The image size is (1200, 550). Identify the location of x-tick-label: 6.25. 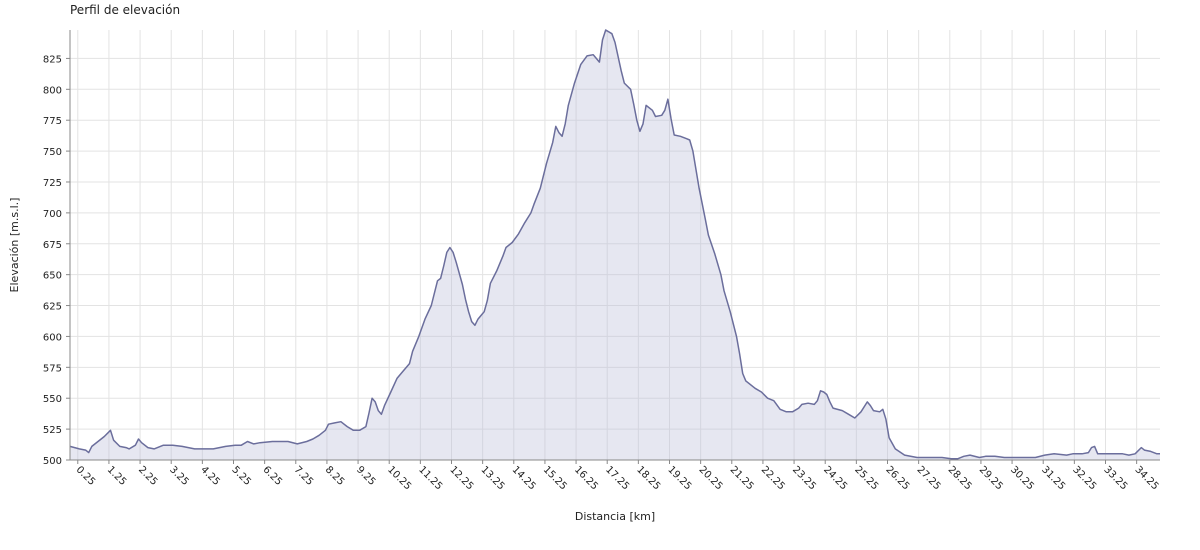
(273, 476).